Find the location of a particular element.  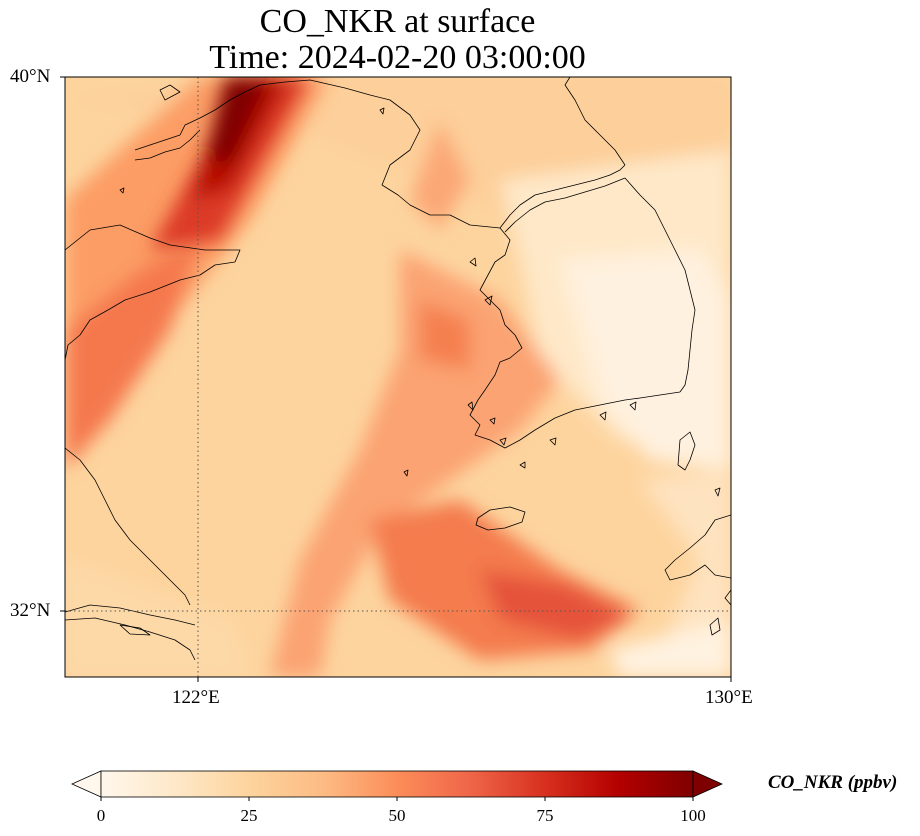

colorbar-tick-label: 50 is located at coordinates (397, 815).